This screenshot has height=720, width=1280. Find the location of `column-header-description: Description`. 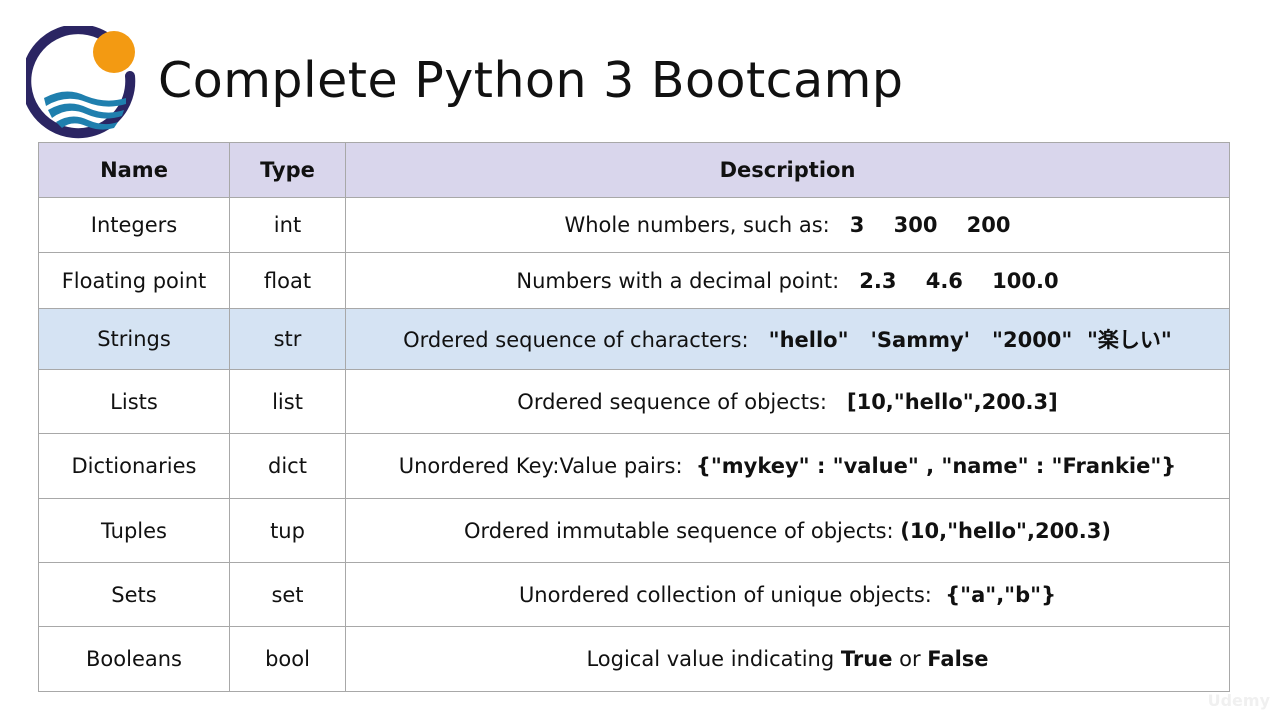

column-header-description: Description is located at coordinates (787, 170).